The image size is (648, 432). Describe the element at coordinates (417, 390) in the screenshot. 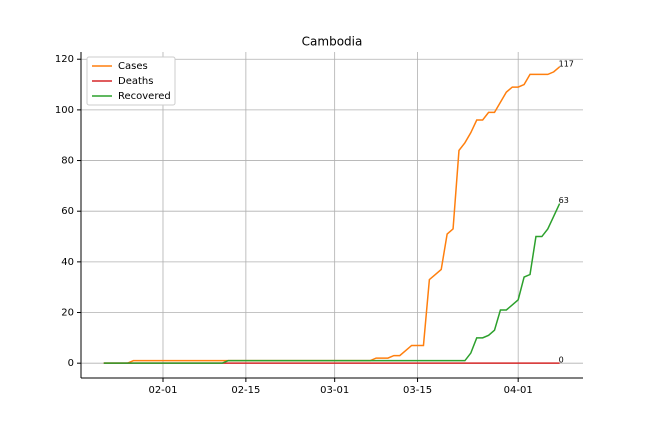

I see `x-tick-label: 03-15` at that location.